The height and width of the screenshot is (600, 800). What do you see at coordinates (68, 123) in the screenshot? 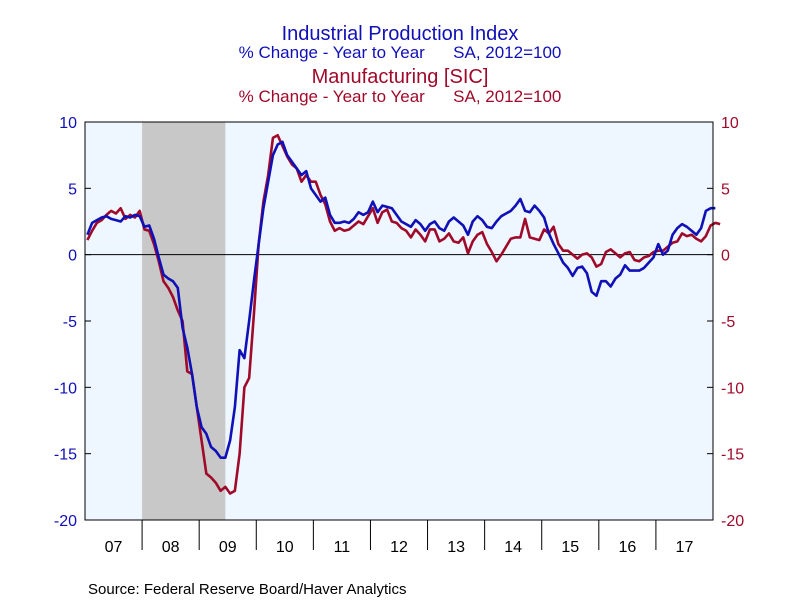
I see `y-tick-label-left: 10` at bounding box center [68, 123].